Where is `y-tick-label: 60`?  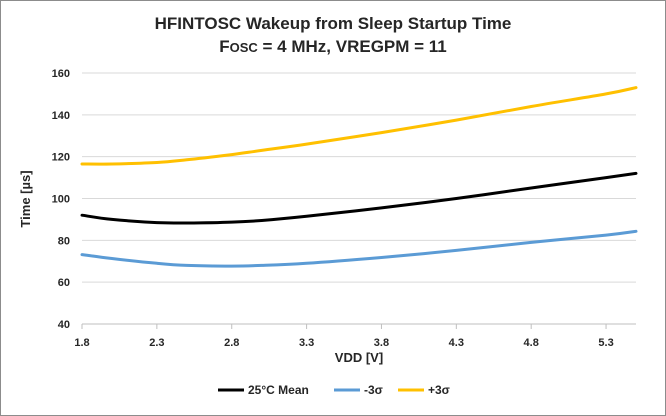
y-tick-label: 60 is located at coordinates (64, 283).